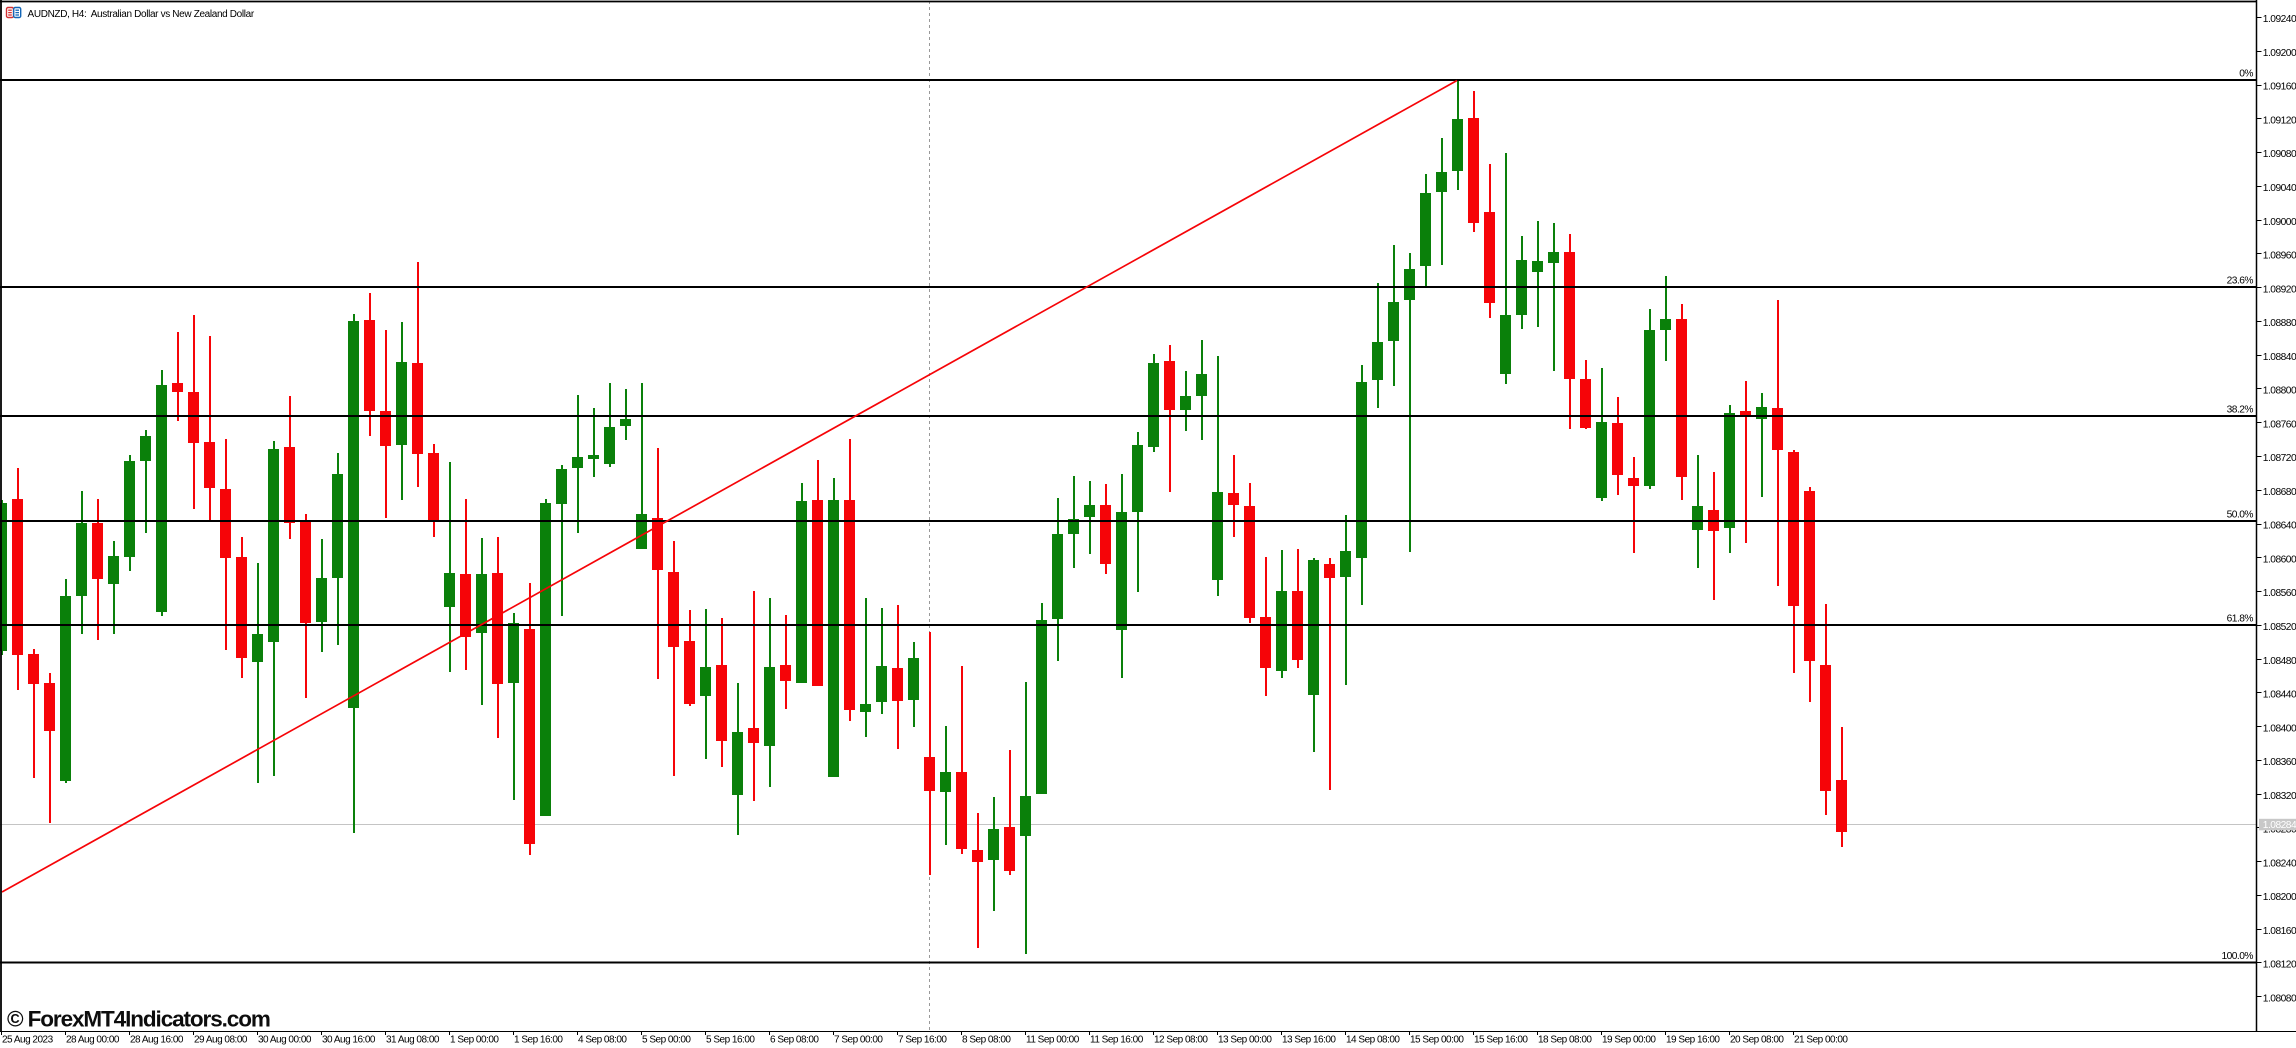 The height and width of the screenshot is (1048, 2296). Describe the element at coordinates (474, 1039) in the screenshot. I see `svg-text: 1 Sep 00:00` at that location.